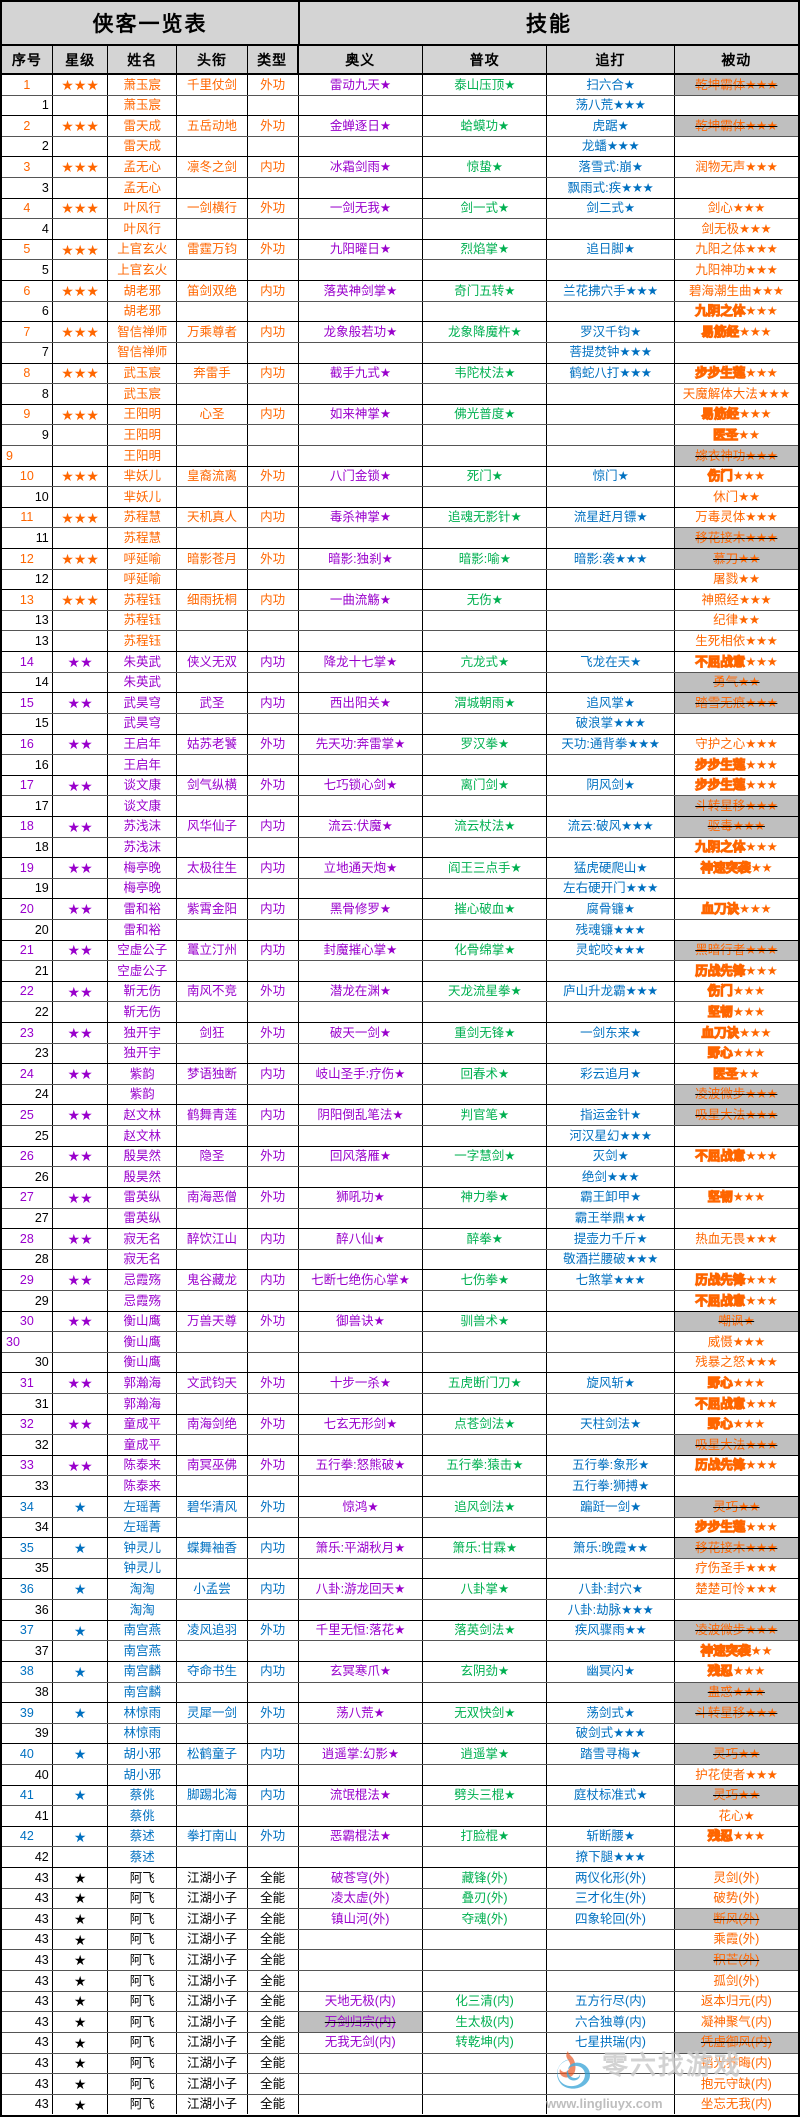 This screenshot has width=800, height=2117. Describe the element at coordinates (736, 497) in the screenshot. I see `skill-cell-passive: 休门★★` at that location.